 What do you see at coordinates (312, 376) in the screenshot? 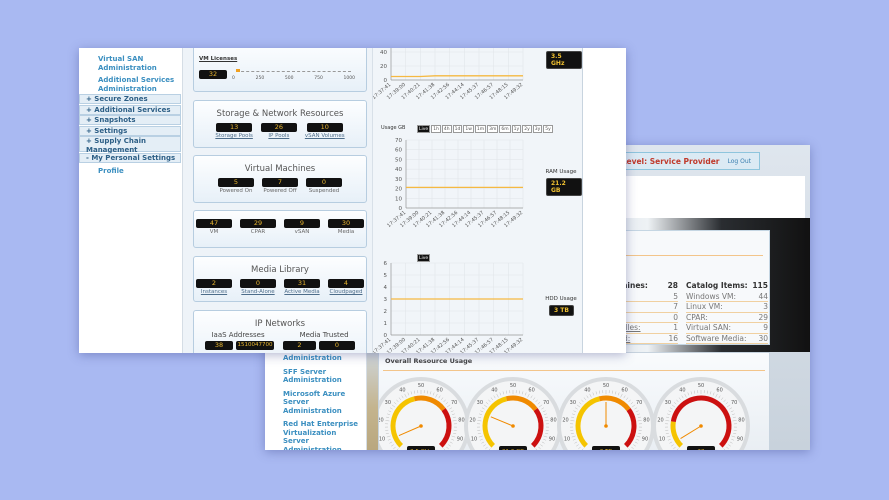
I see `back-sidebar-link: SFF Server Administration` at bounding box center [312, 376].